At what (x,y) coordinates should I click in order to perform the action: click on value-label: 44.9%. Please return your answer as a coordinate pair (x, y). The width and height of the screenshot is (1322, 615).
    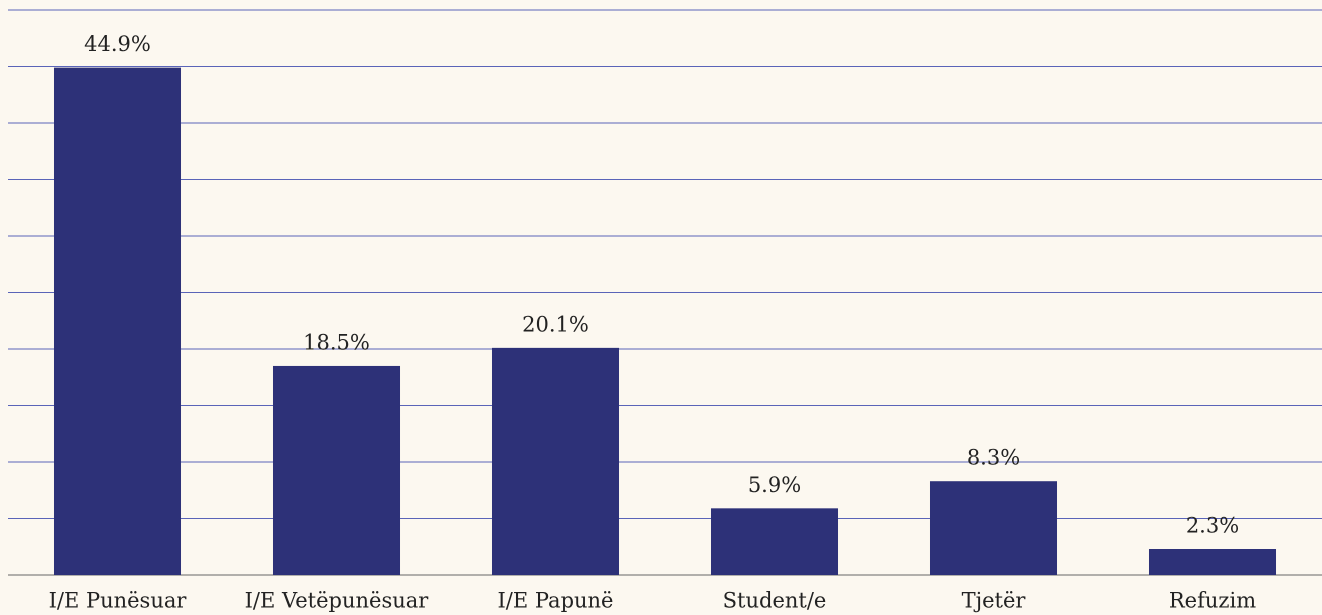
    Looking at the image, I should click on (117, 44).